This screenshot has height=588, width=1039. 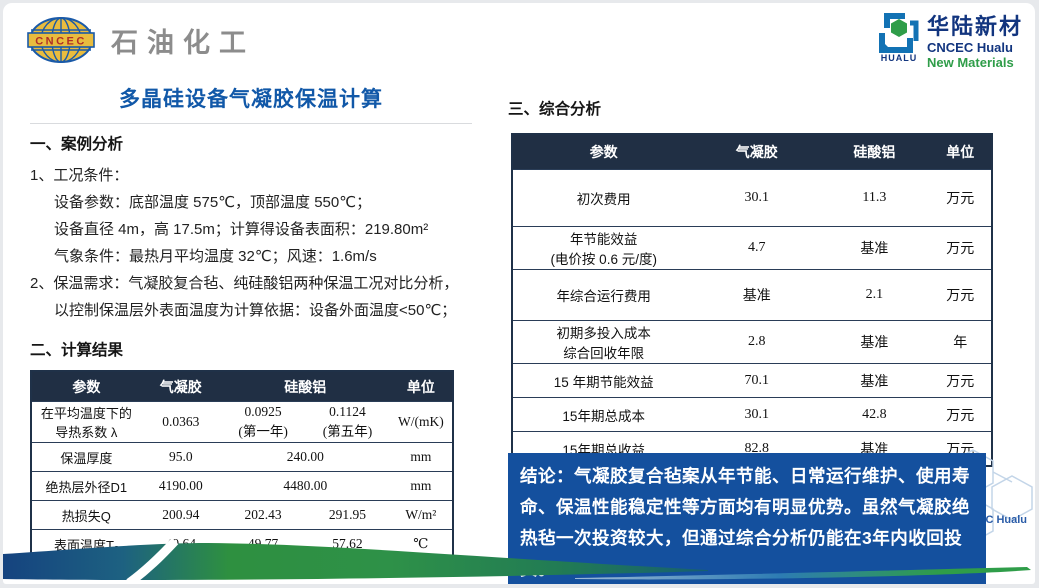 What do you see at coordinates (874, 295) in the screenshot?
I see `value-cell: 2.1` at bounding box center [874, 295].